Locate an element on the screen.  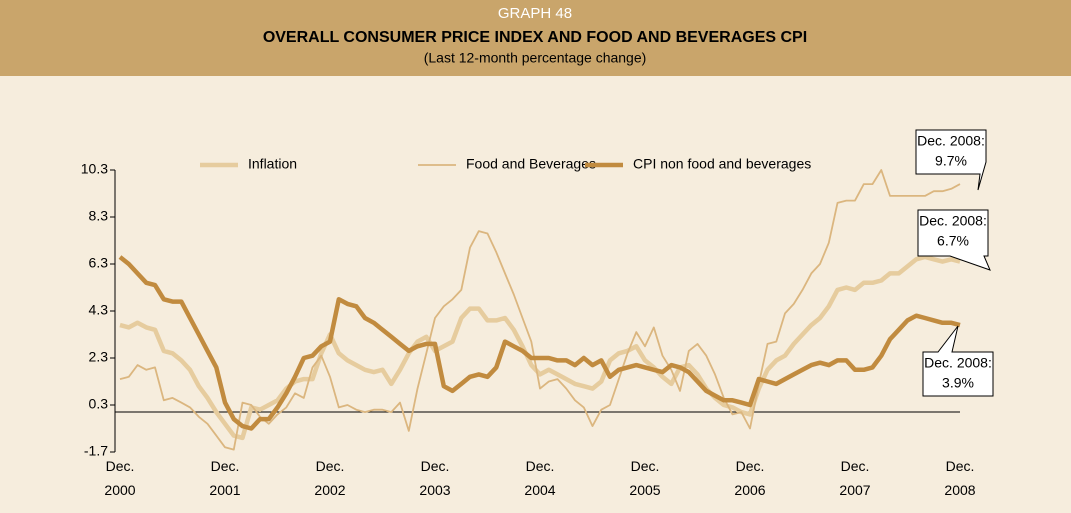
header-band is located at coordinates (535, 38).